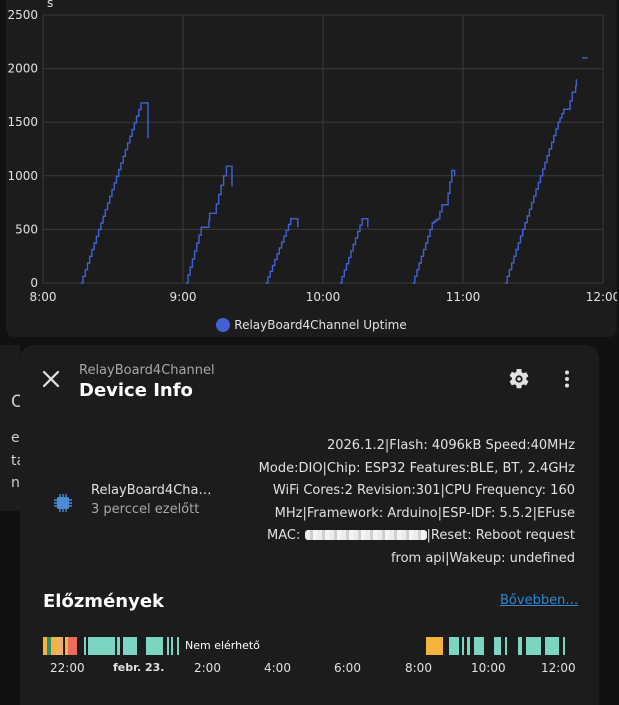 Image resolution: width=619 pixels, height=705 pixels. What do you see at coordinates (500, 535) in the screenshot?
I see `mac-suffix: |Reset: Reboot request` at bounding box center [500, 535].